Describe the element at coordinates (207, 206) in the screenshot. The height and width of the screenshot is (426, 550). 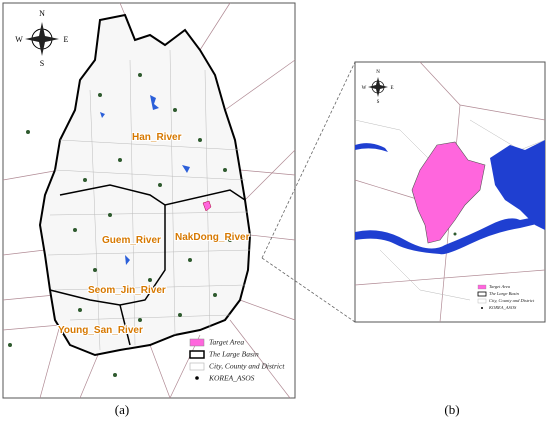
I see `target-area` at that location.